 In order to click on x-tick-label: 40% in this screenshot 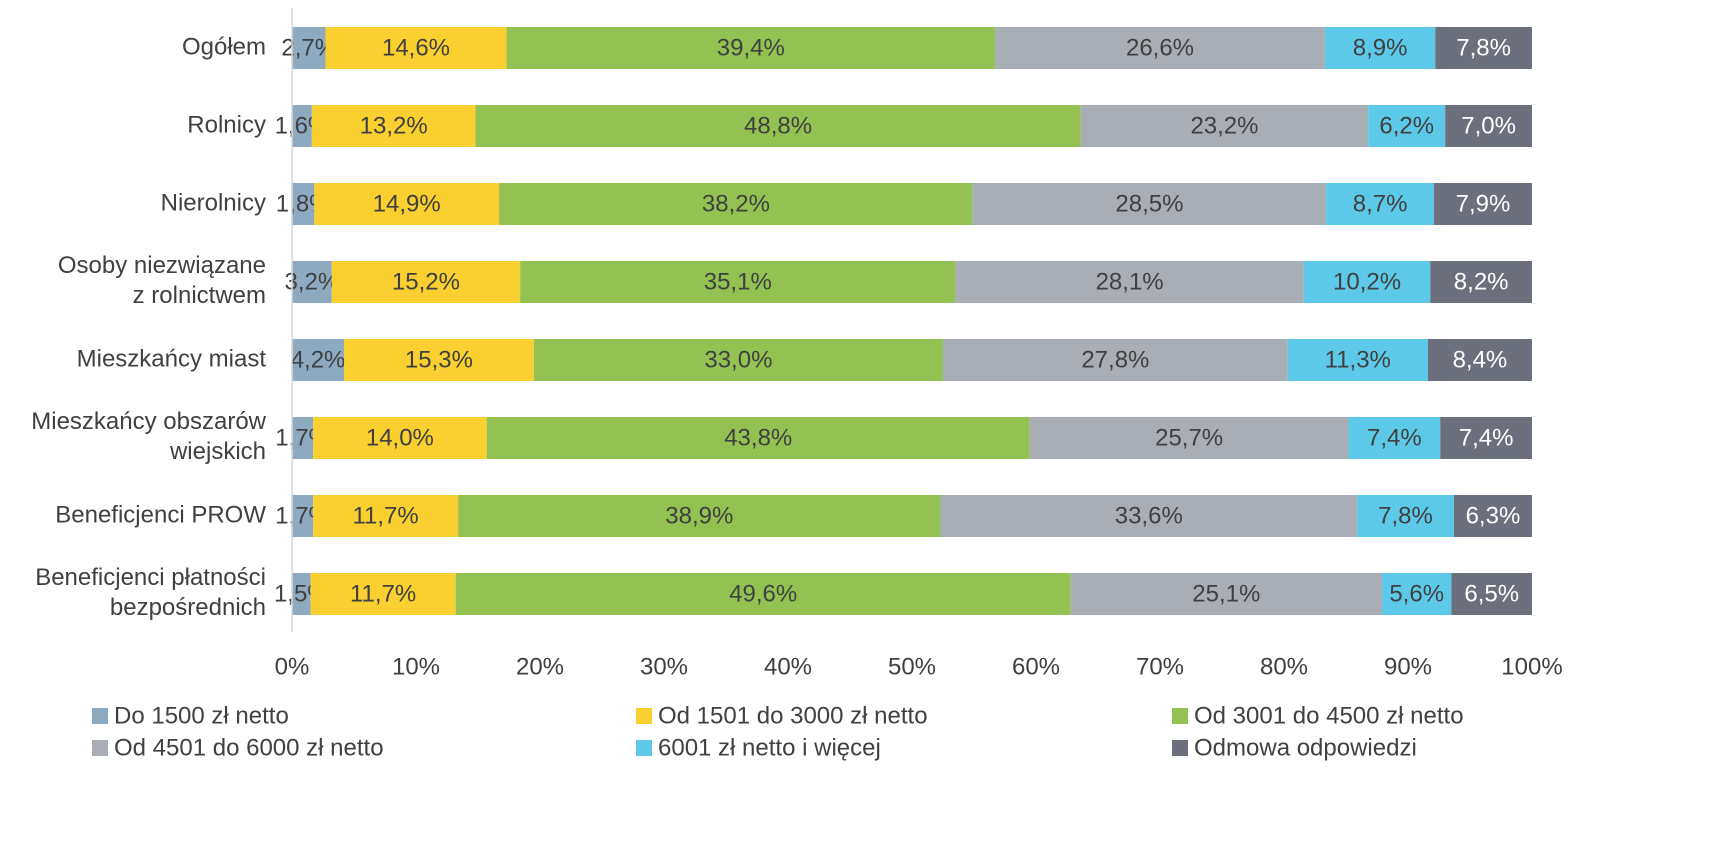, I will do `click(788, 666)`.